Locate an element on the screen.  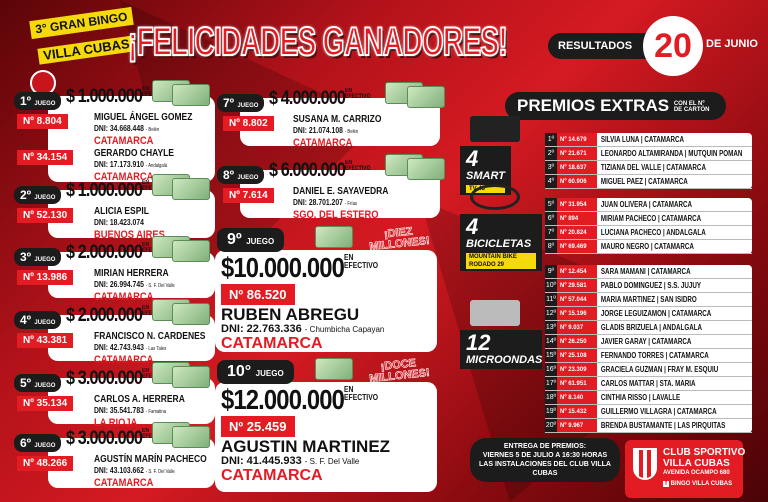
prize-amount-value: $ 4.000.000 is located at coordinates (307, 98).